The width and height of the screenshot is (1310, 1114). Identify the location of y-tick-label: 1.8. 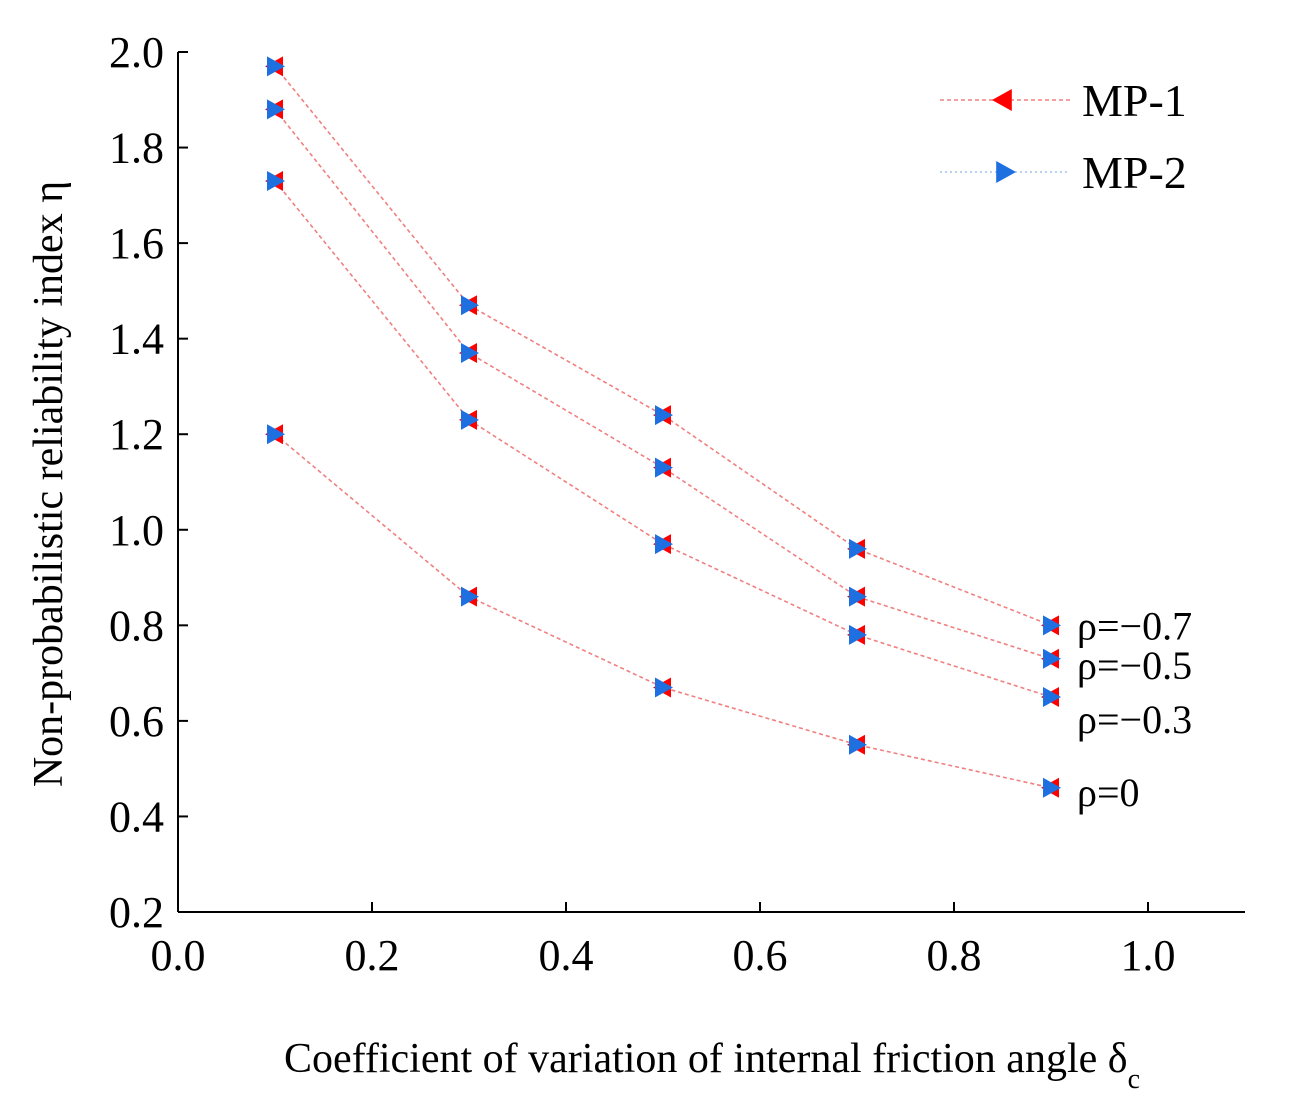
(136, 148).